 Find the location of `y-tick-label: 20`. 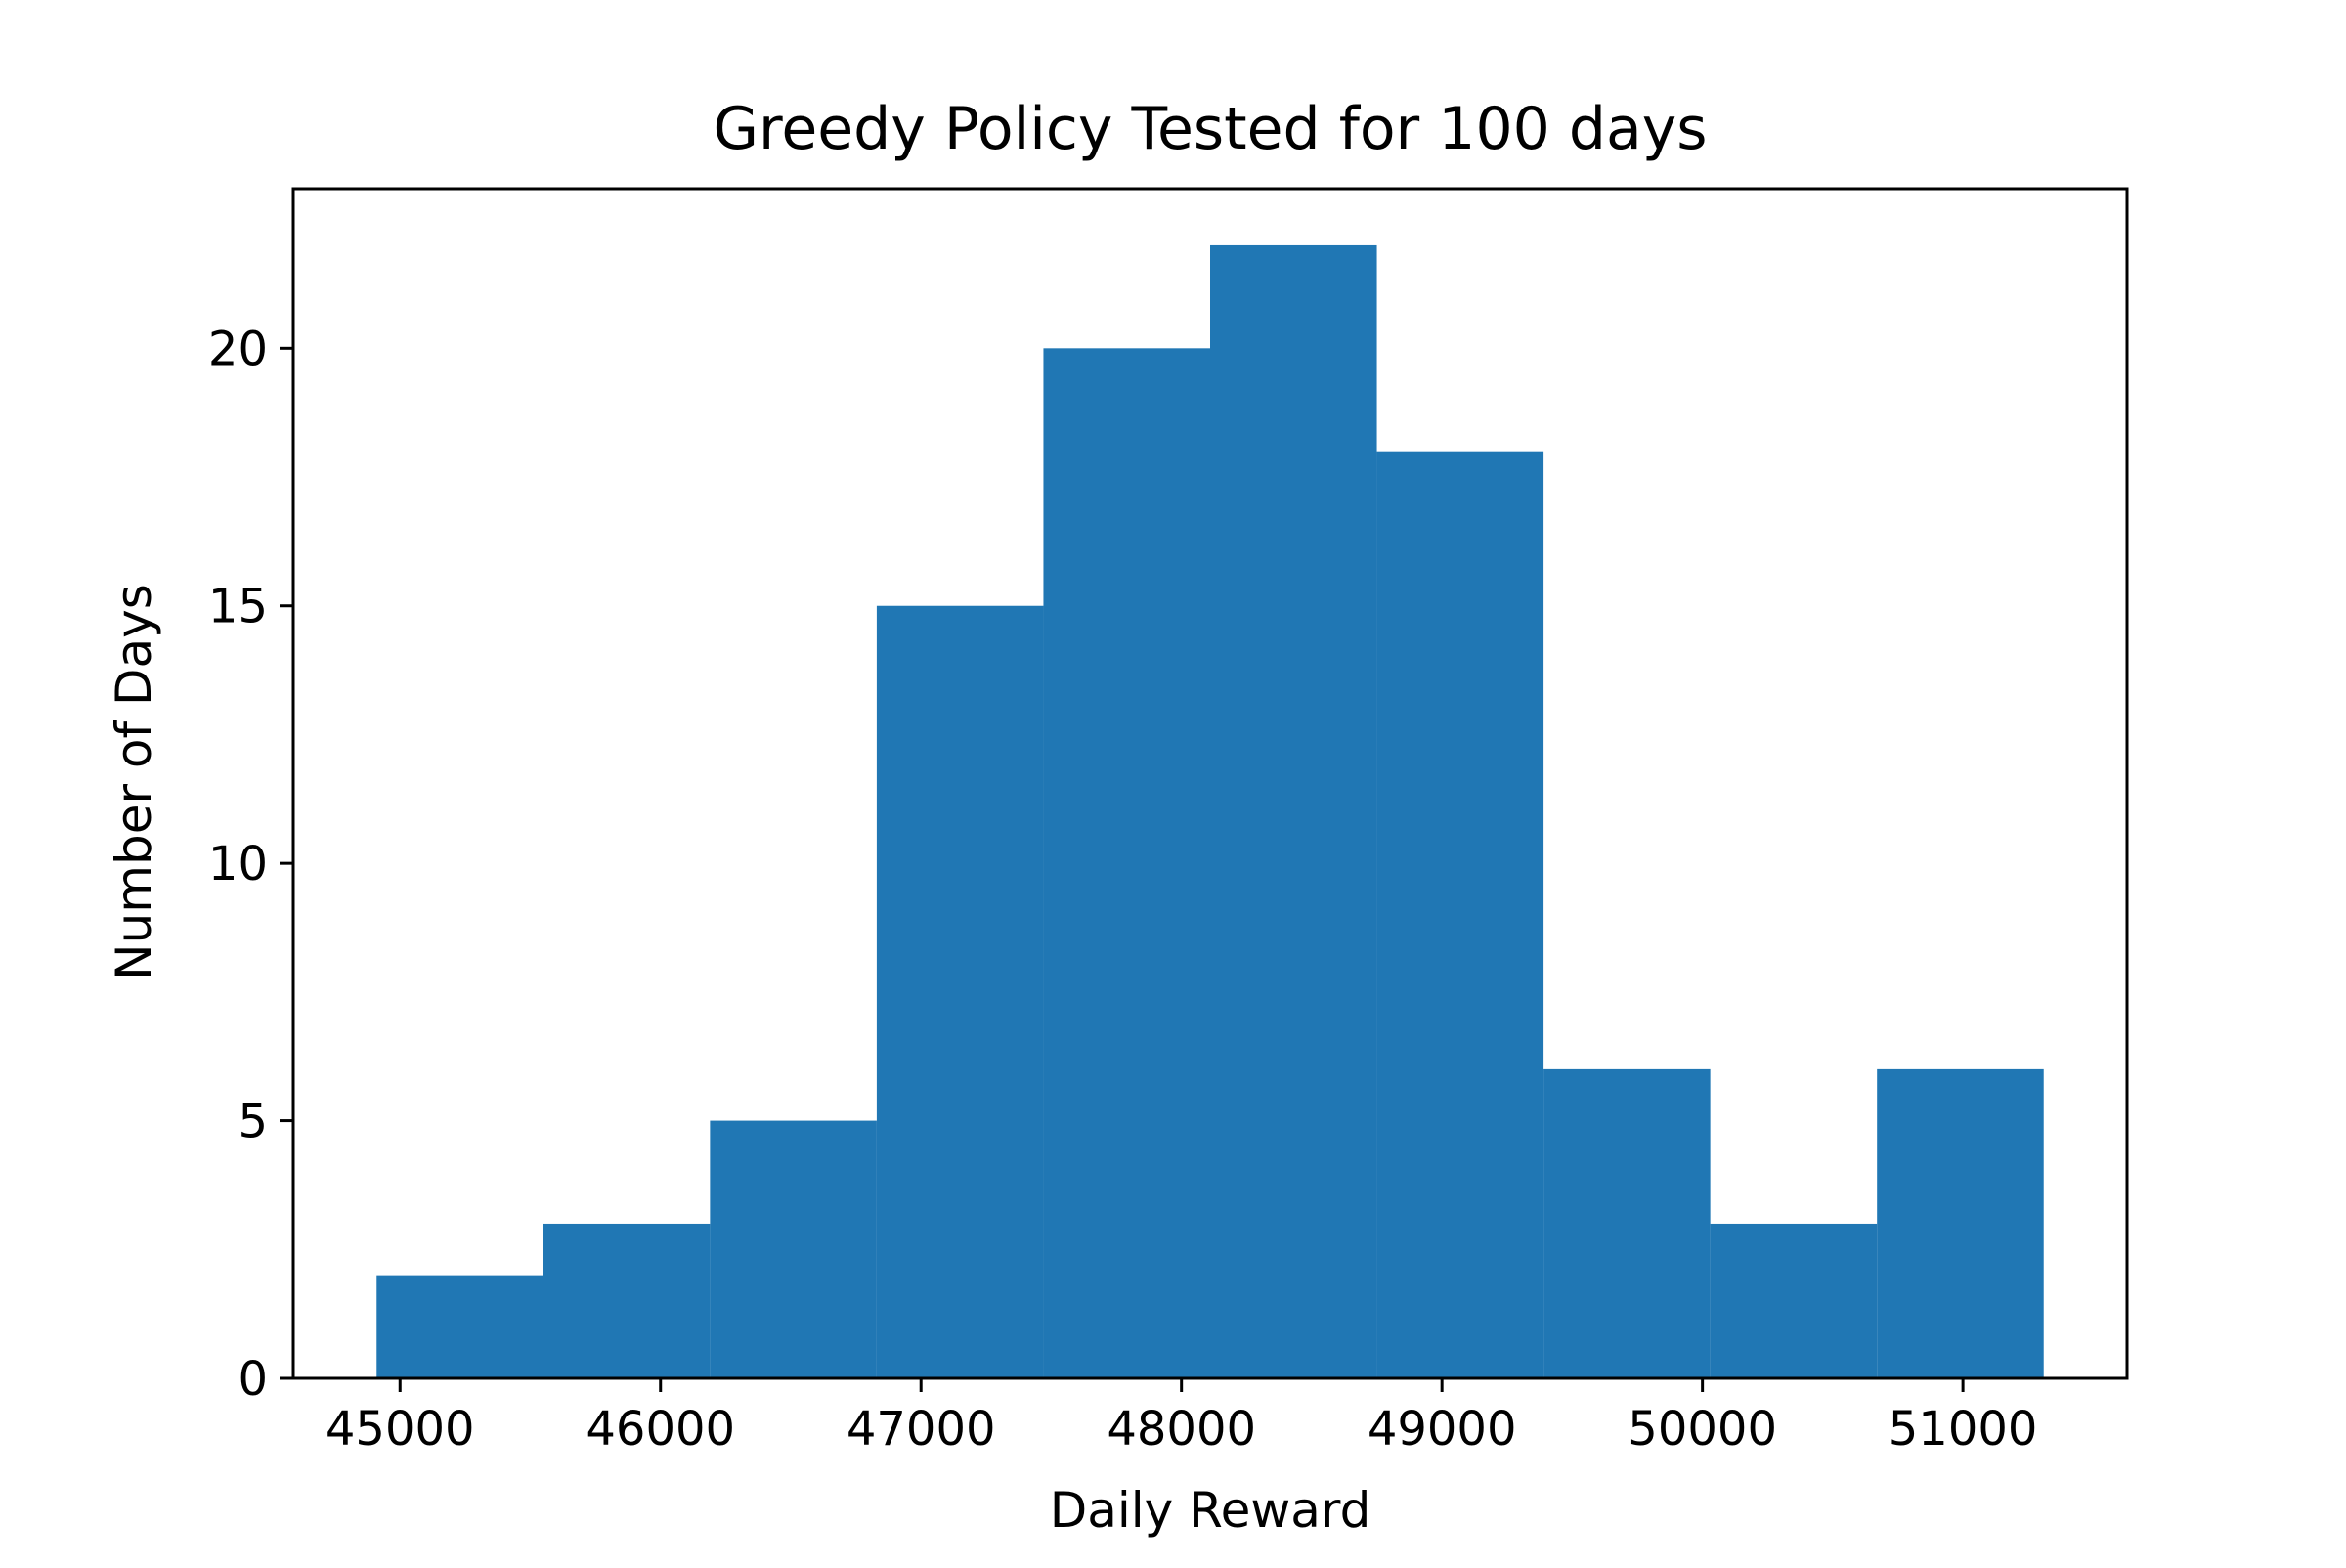

y-tick-label: 20 is located at coordinates (238, 349).